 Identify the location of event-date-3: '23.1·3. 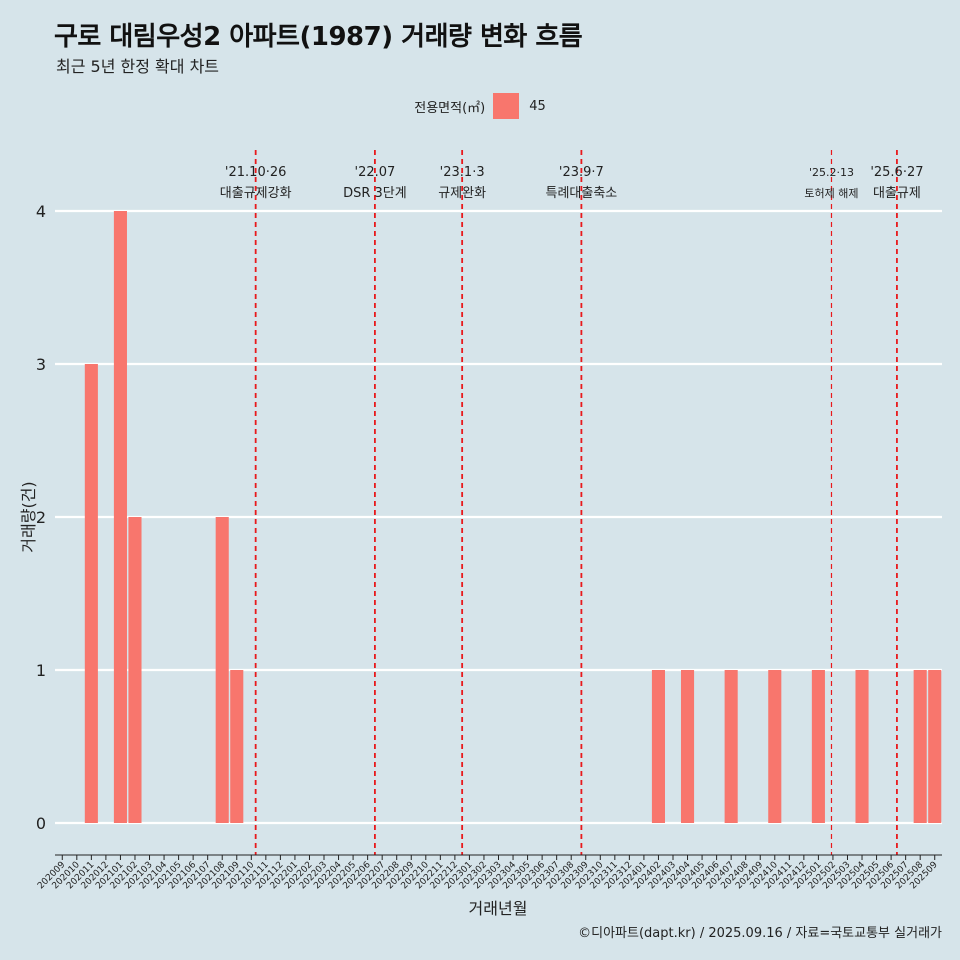
(462, 172).